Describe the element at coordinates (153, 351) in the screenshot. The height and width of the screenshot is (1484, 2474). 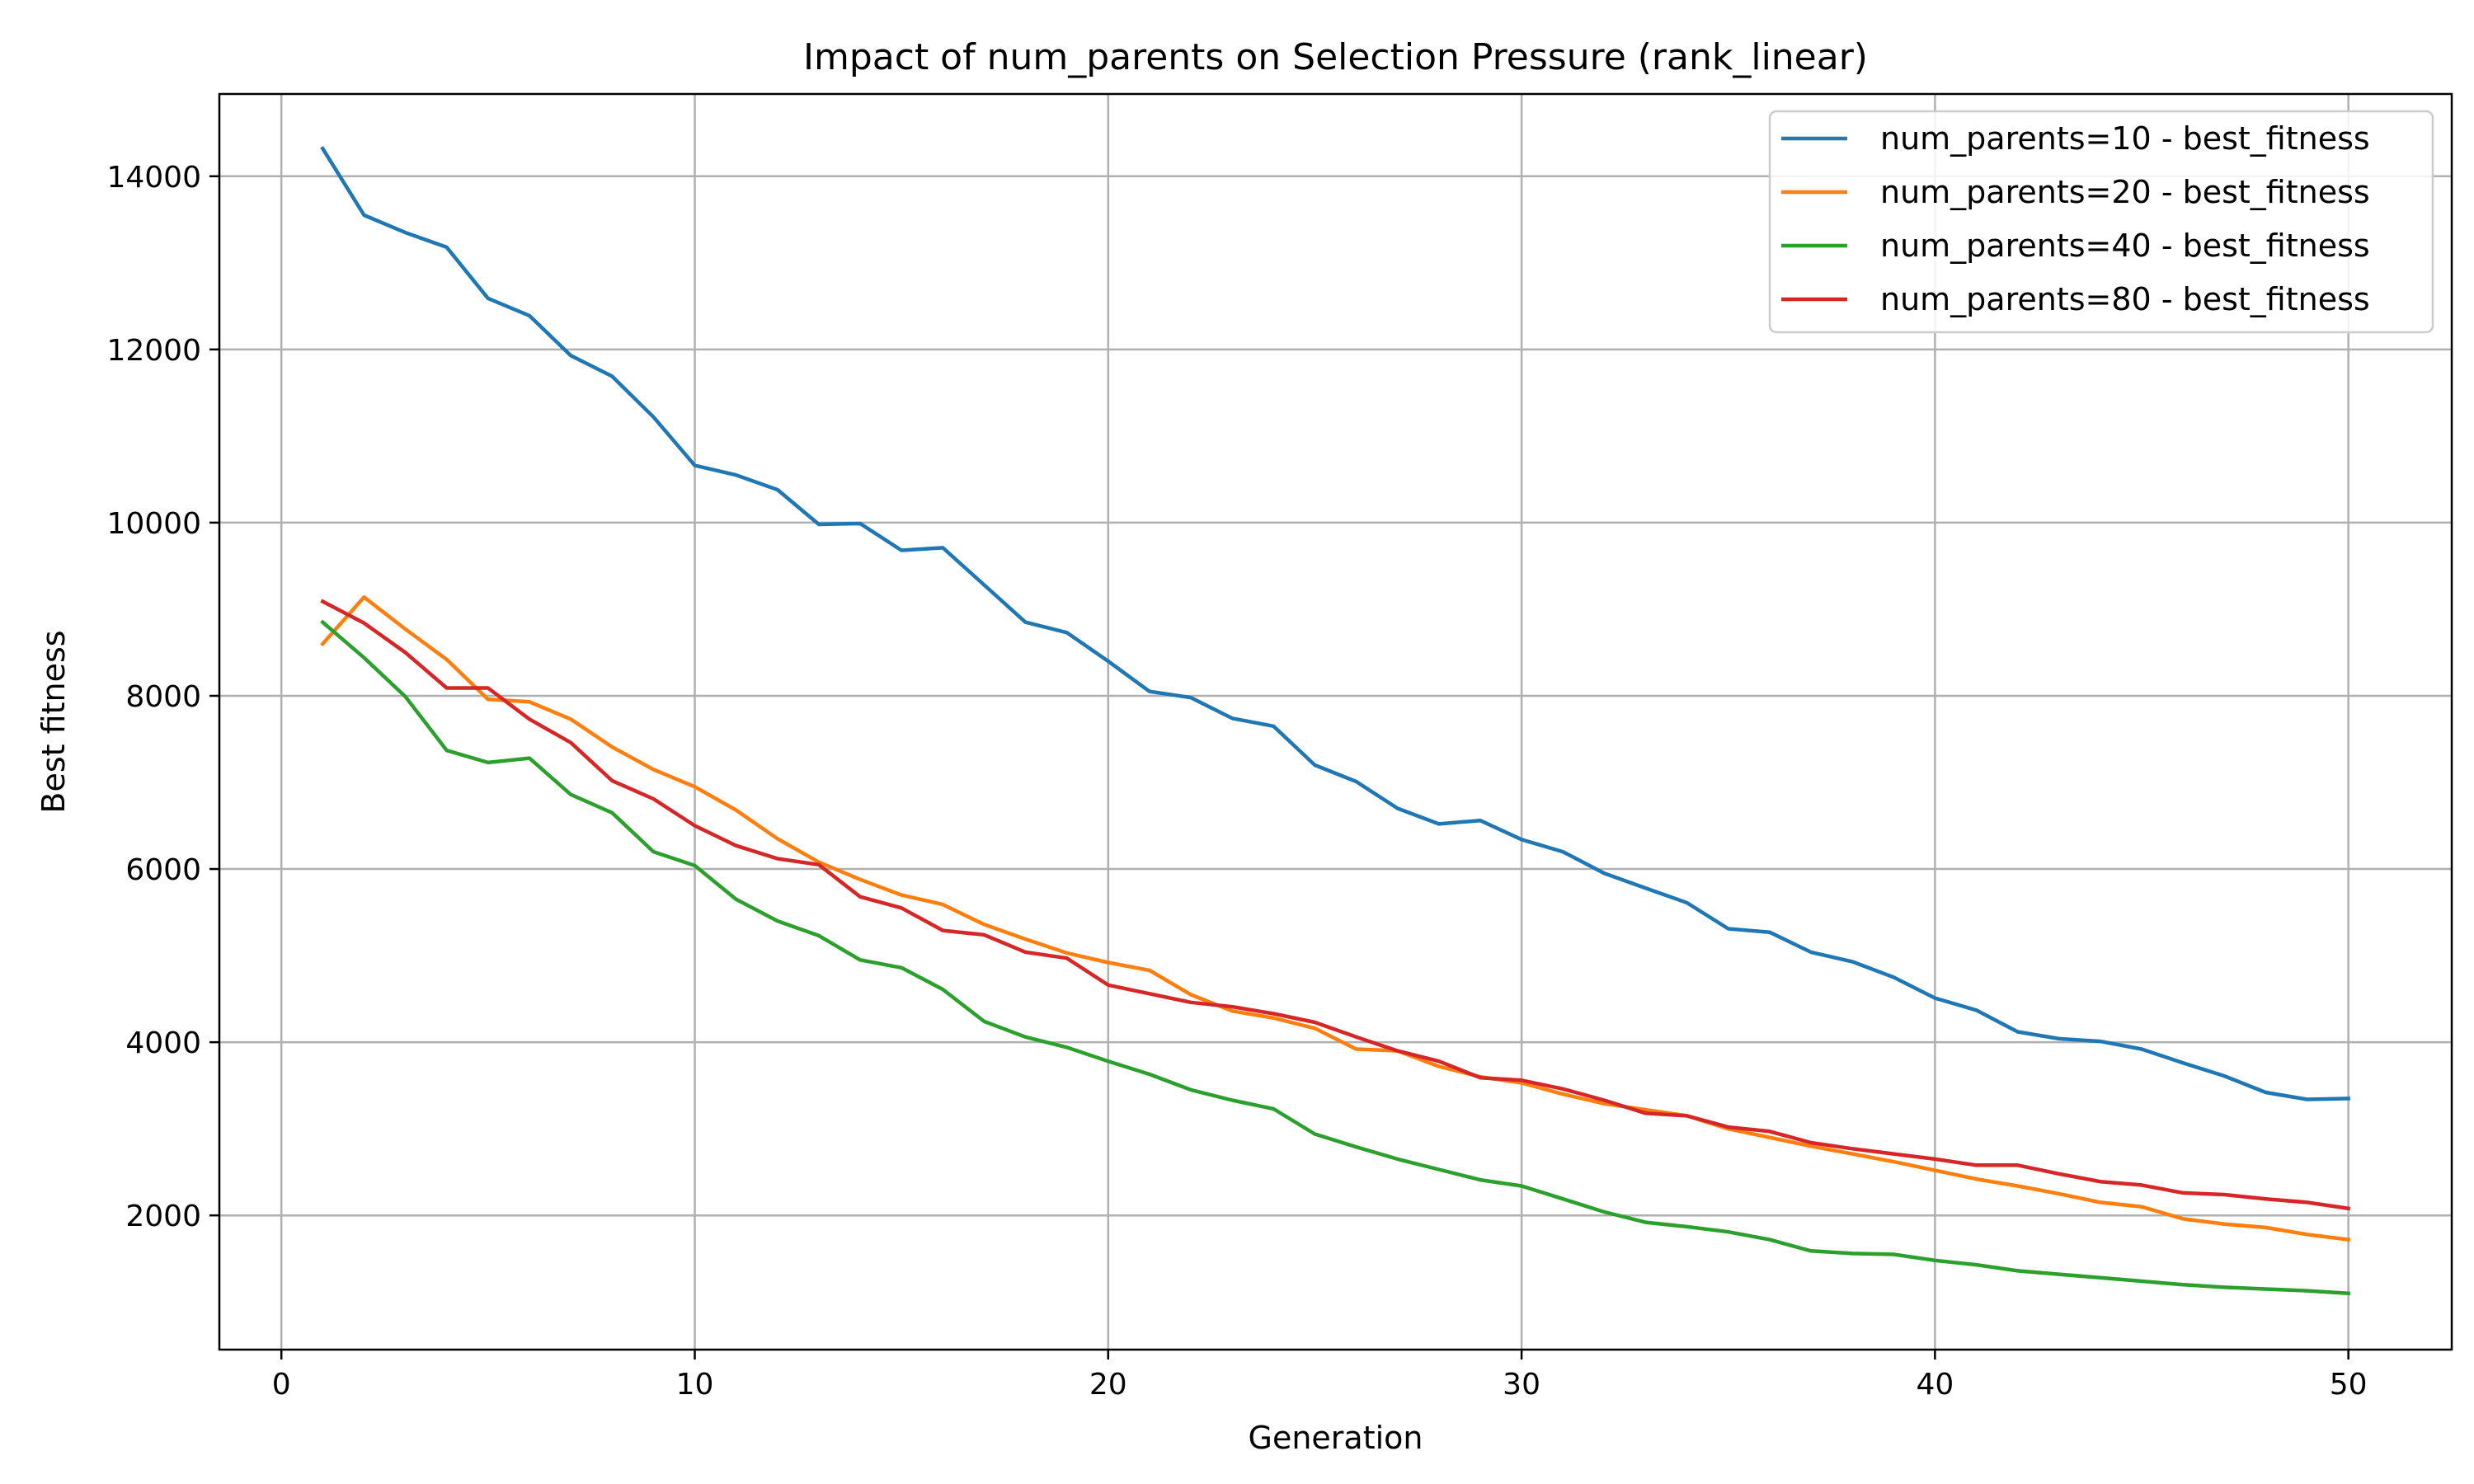
I see `y-tick-label: 12000` at that location.